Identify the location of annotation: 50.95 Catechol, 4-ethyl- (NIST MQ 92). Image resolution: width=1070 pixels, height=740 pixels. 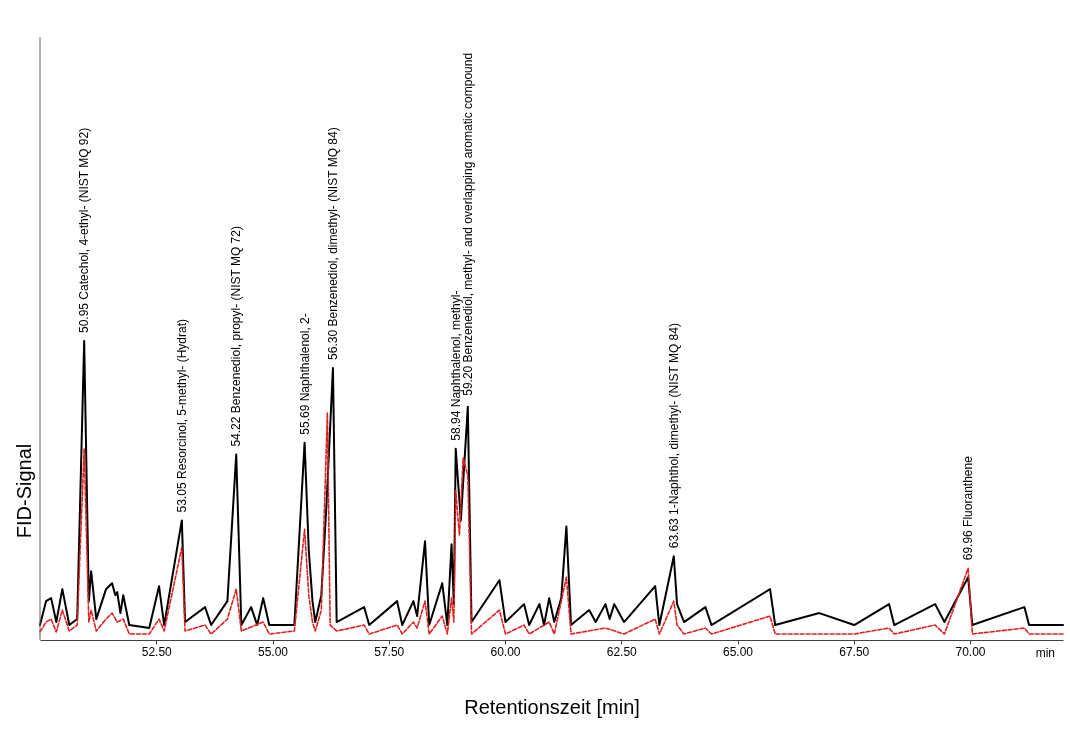
(84, 230).